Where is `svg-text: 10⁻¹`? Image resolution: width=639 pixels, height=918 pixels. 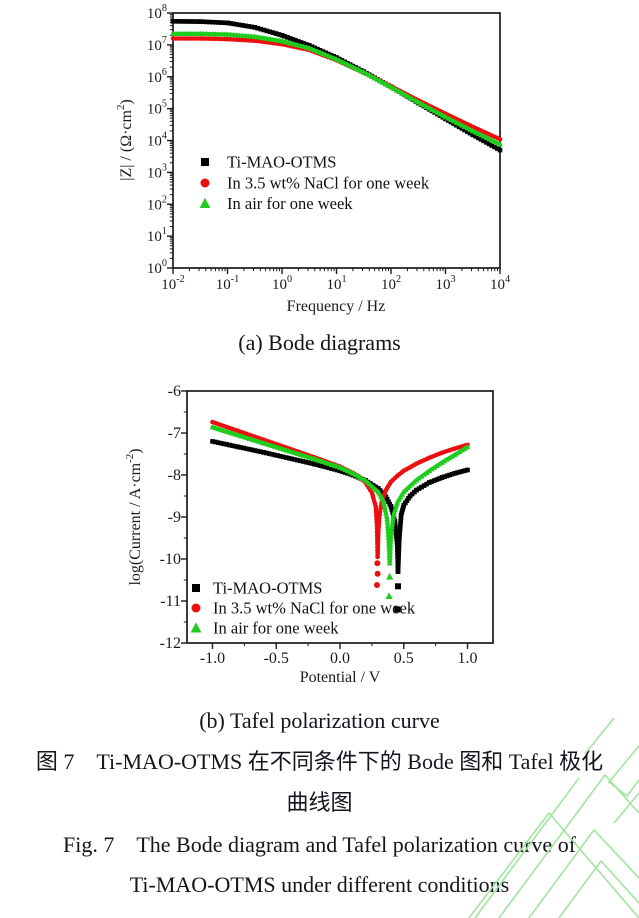 svg-text: 10⁻¹ is located at coordinates (228, 283).